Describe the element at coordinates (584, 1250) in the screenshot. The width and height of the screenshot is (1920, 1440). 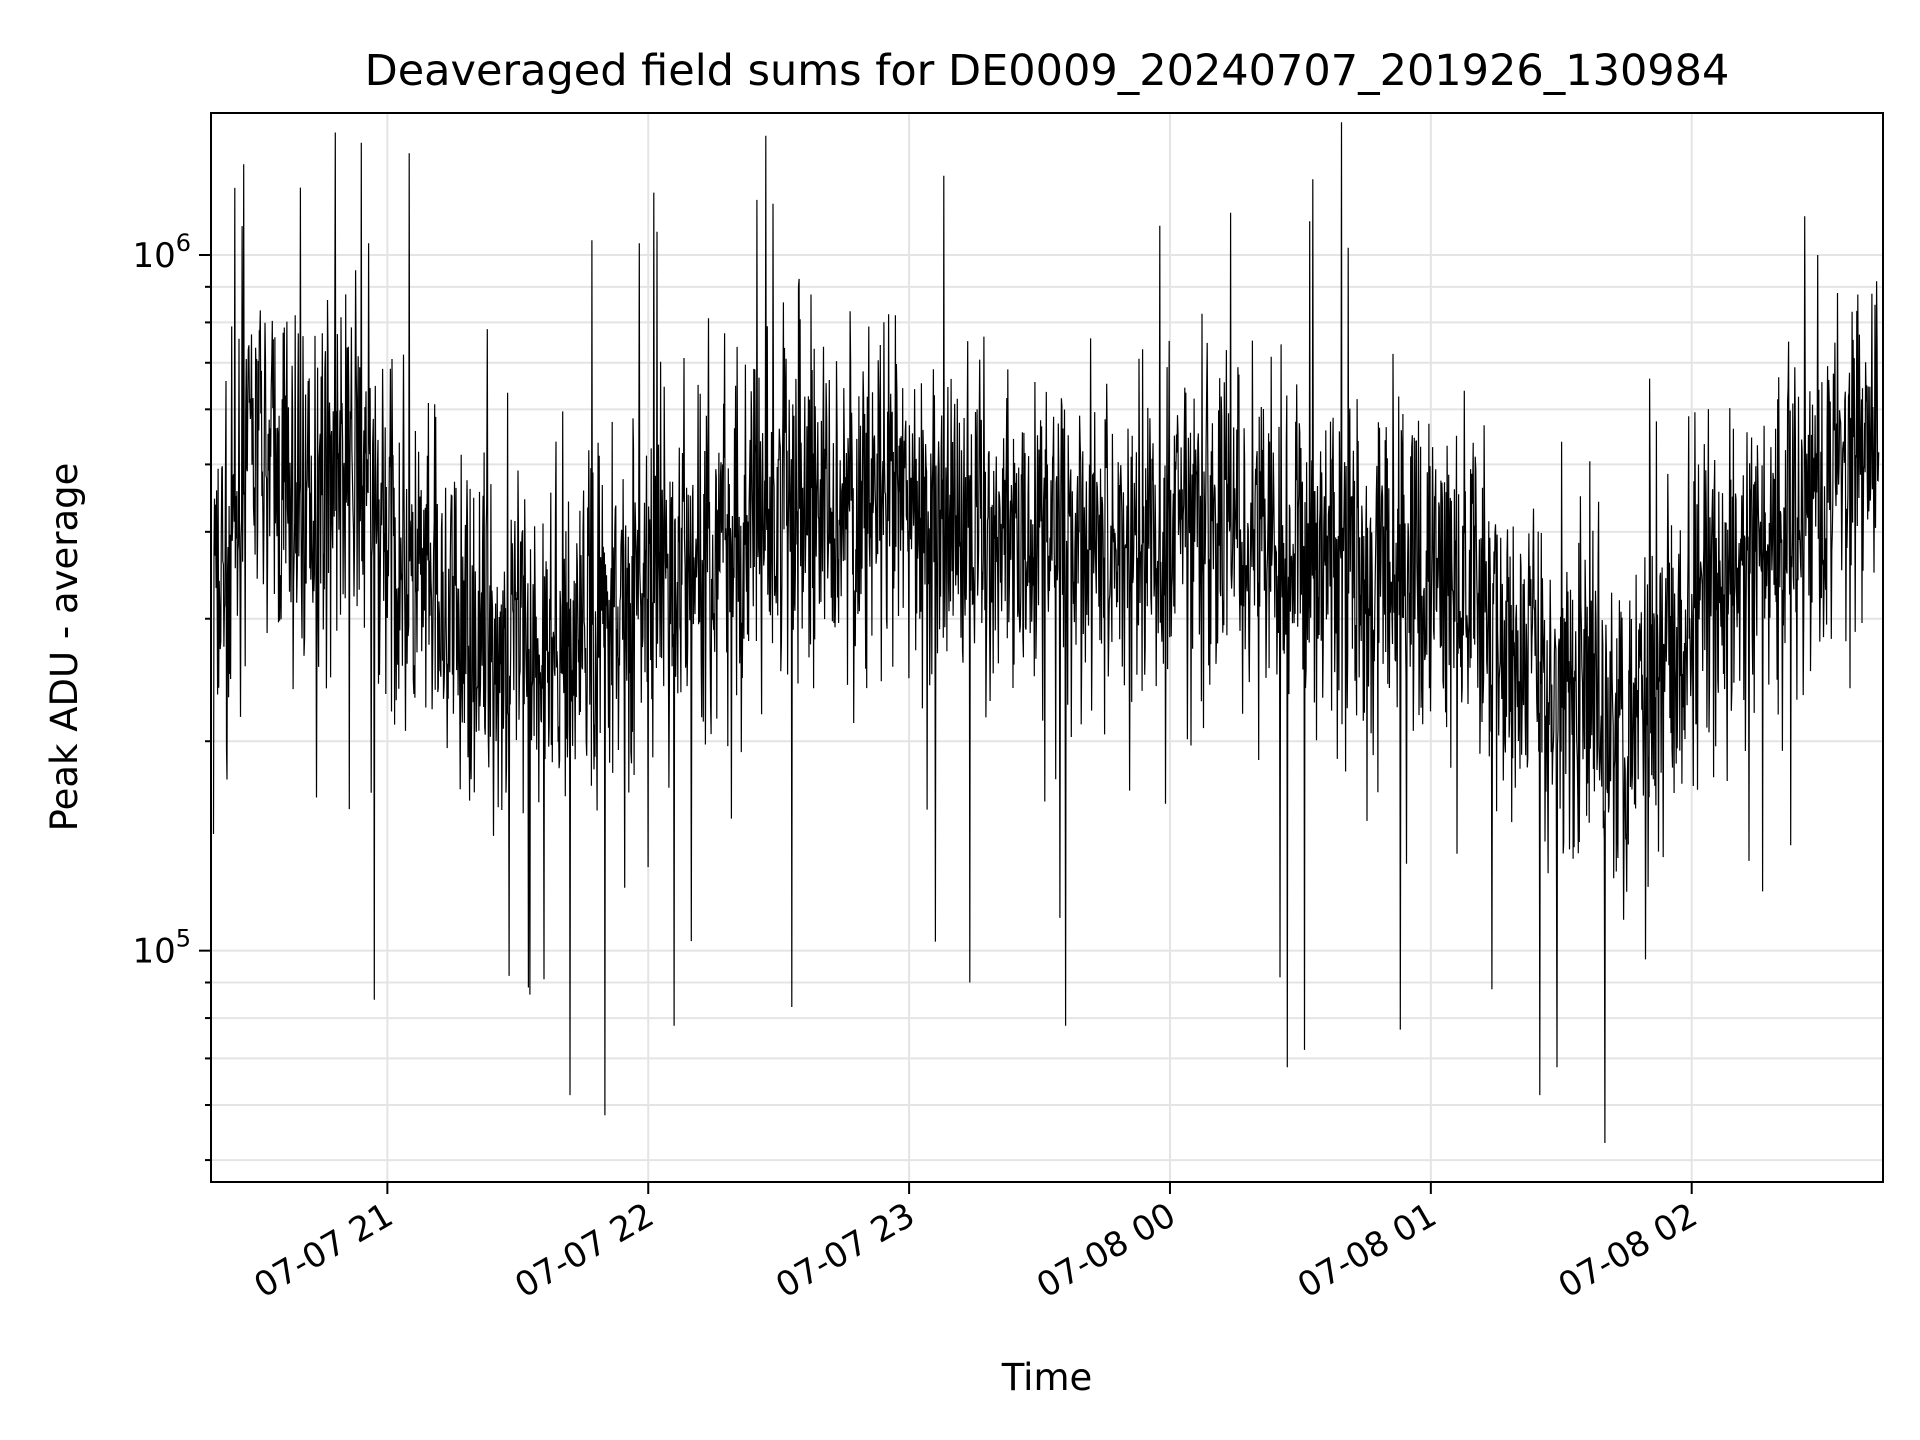
I see `x-tick-label: 07-07 22` at that location.